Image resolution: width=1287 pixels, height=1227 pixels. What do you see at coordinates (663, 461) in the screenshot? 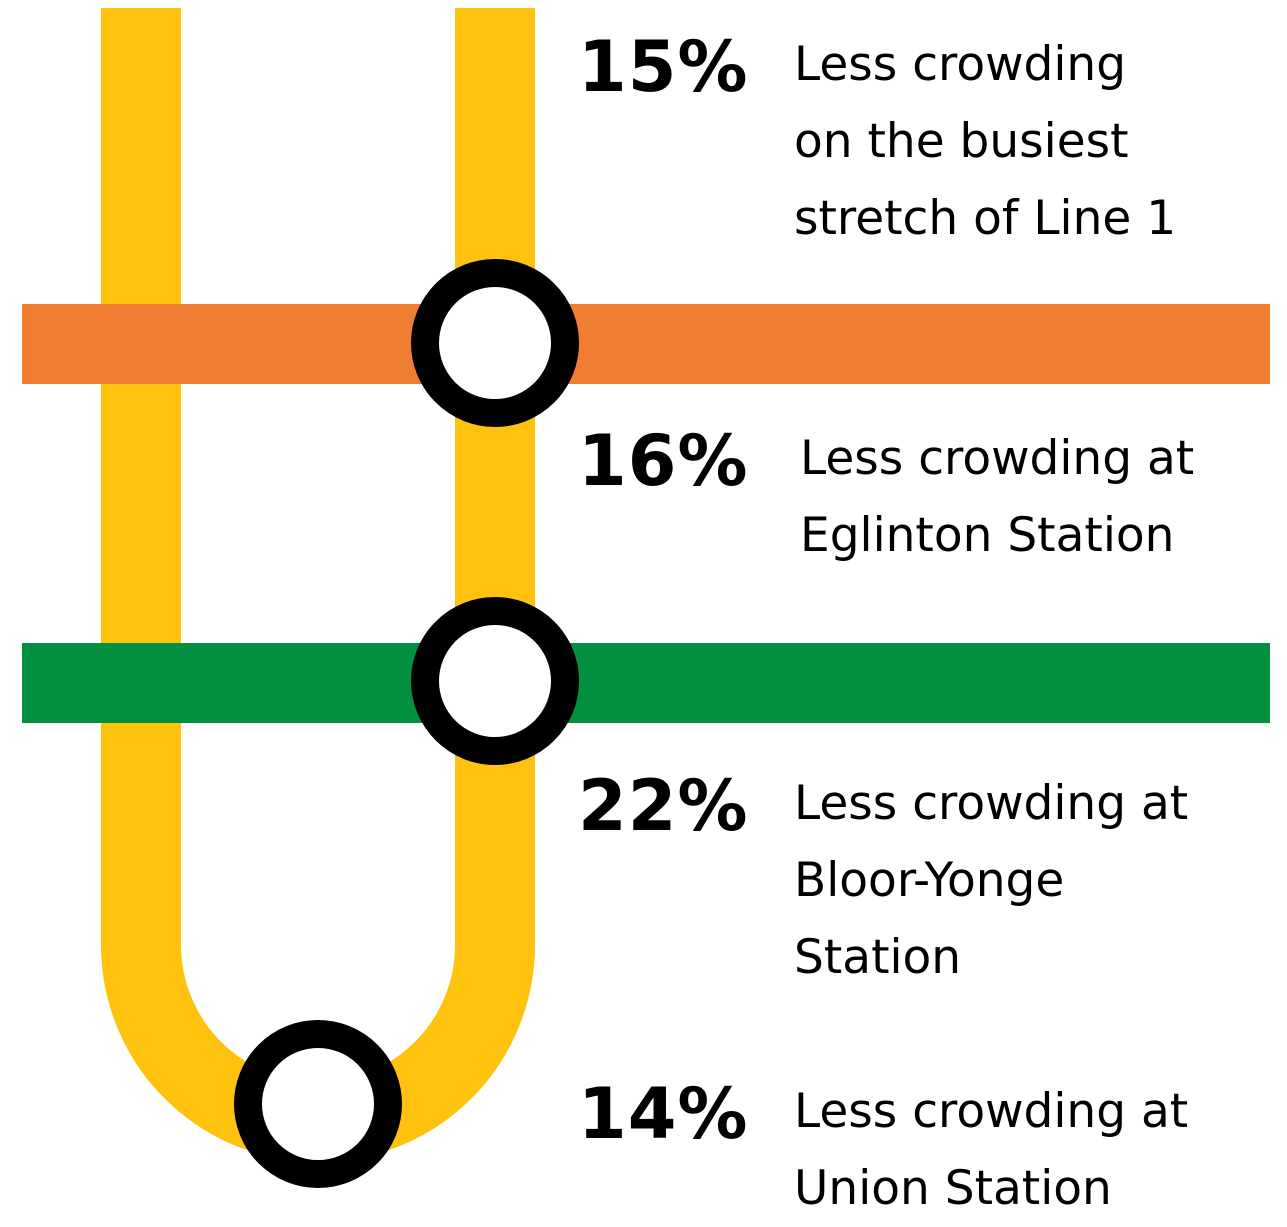
I see `stat-percent: 16%` at bounding box center [663, 461].